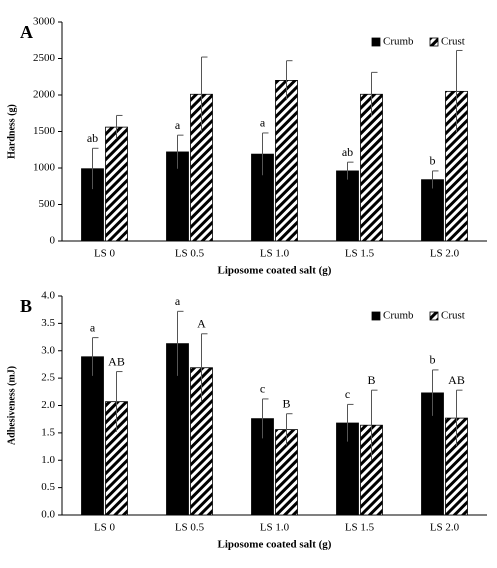 The width and height of the screenshot is (497, 568). Describe the element at coordinates (26, 306) in the screenshot. I see `panel-label: B` at that location.